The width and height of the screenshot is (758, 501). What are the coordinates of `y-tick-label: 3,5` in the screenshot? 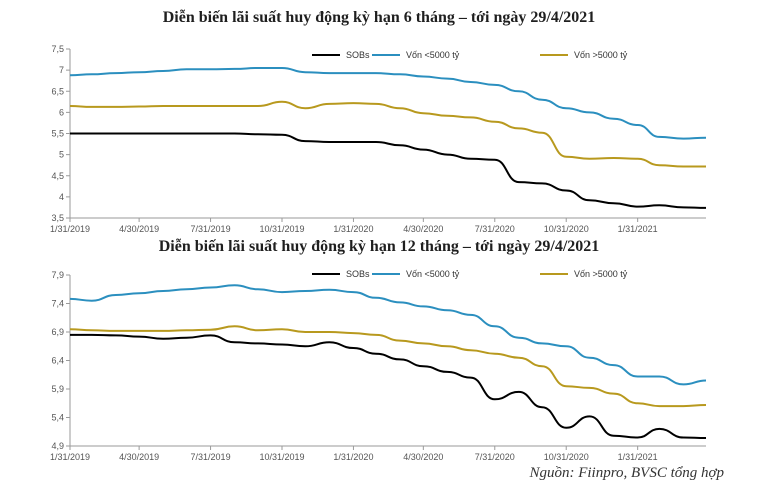 It's located at (57, 218).